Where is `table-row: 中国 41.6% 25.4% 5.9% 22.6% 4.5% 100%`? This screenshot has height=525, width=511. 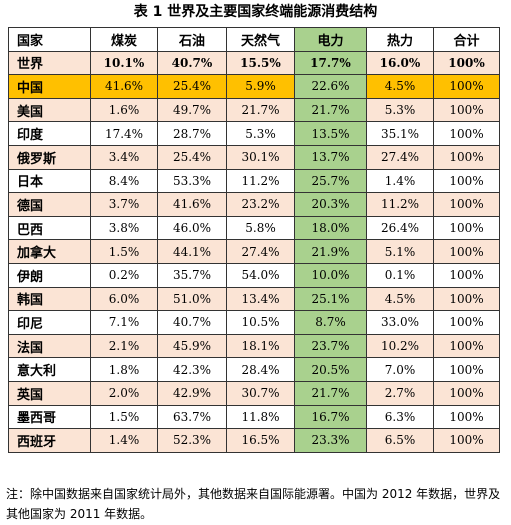 table-row: 中国 41.6% 25.4% 5.9% 22.6% 4.5% 100% is located at coordinates (254, 86).